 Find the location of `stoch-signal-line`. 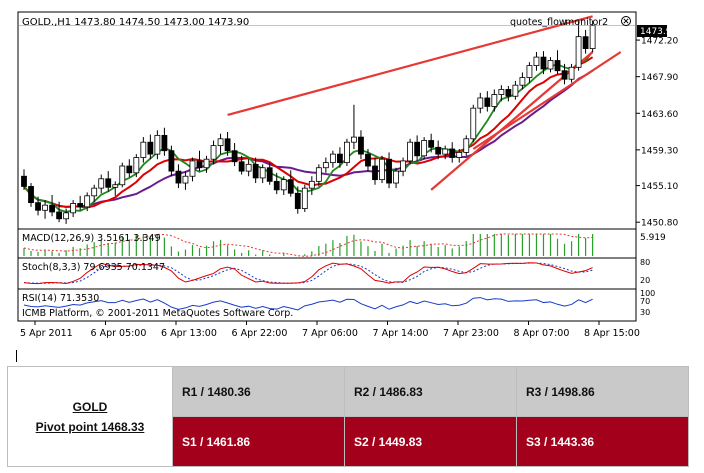

stoch-signal-line is located at coordinates (308, 273).